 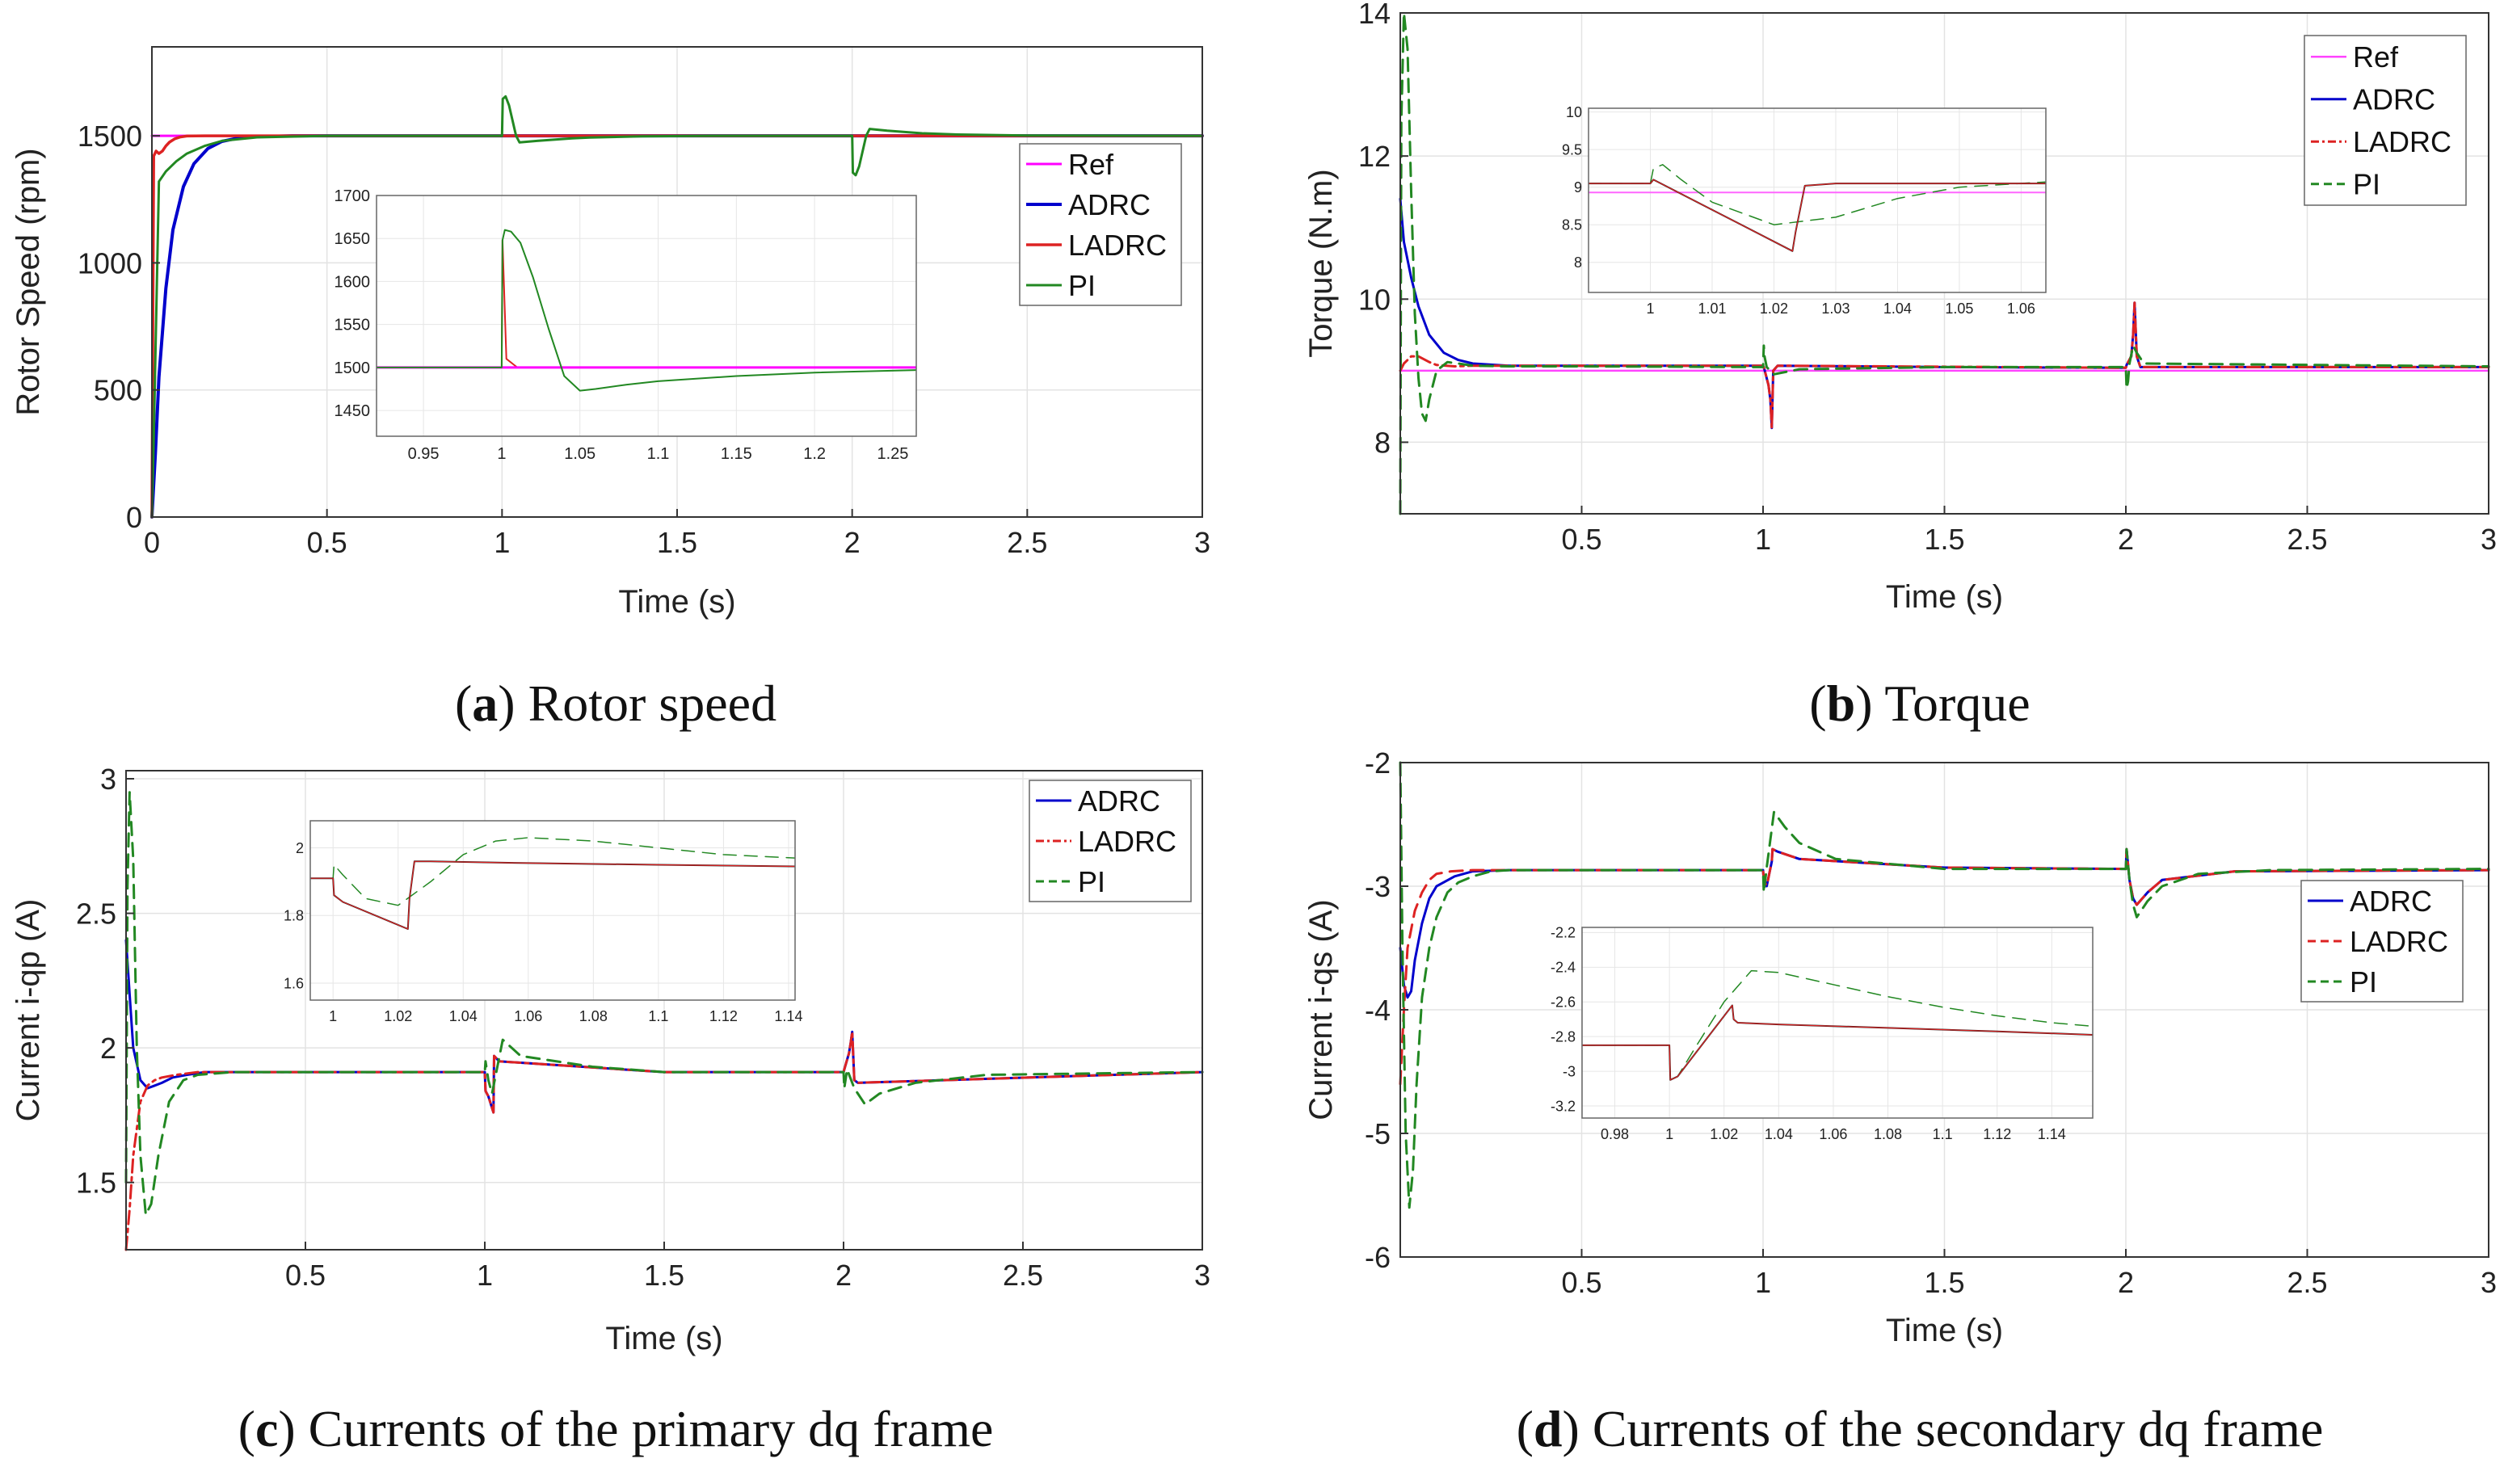 I want to click on inset-y-tick-label: 8, so click(x=1578, y=262).